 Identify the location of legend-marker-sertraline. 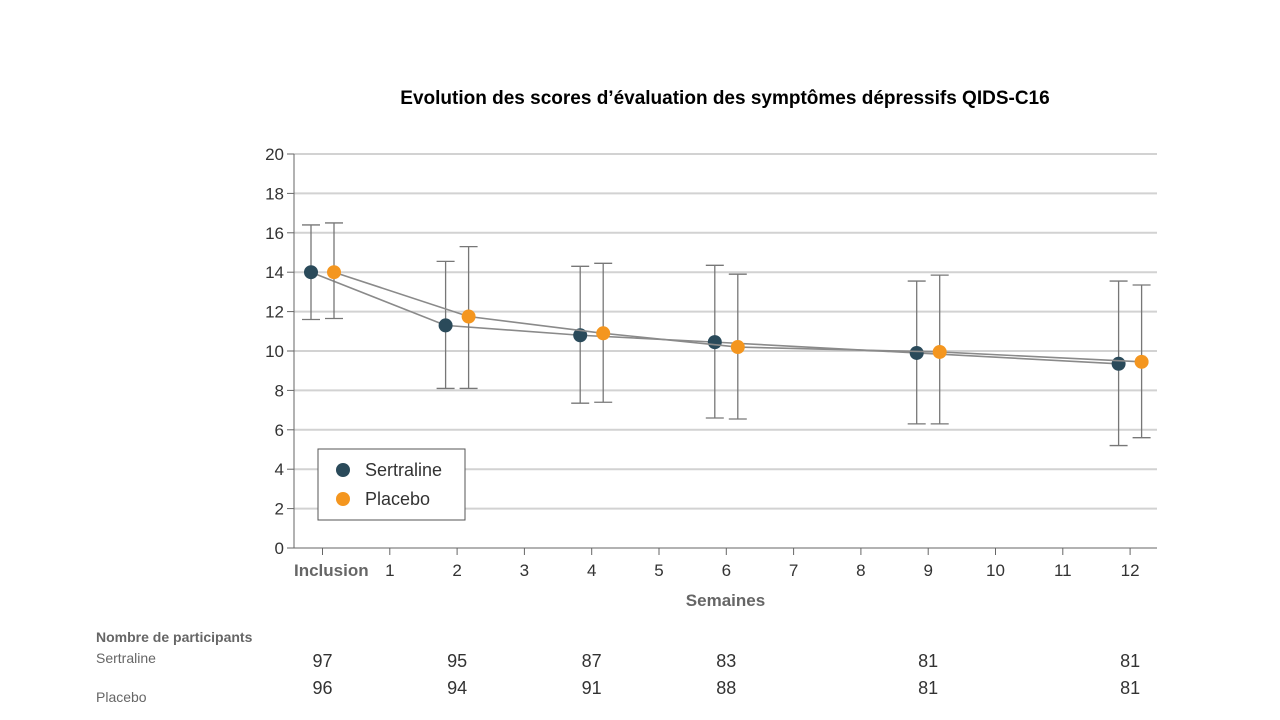
(343, 470).